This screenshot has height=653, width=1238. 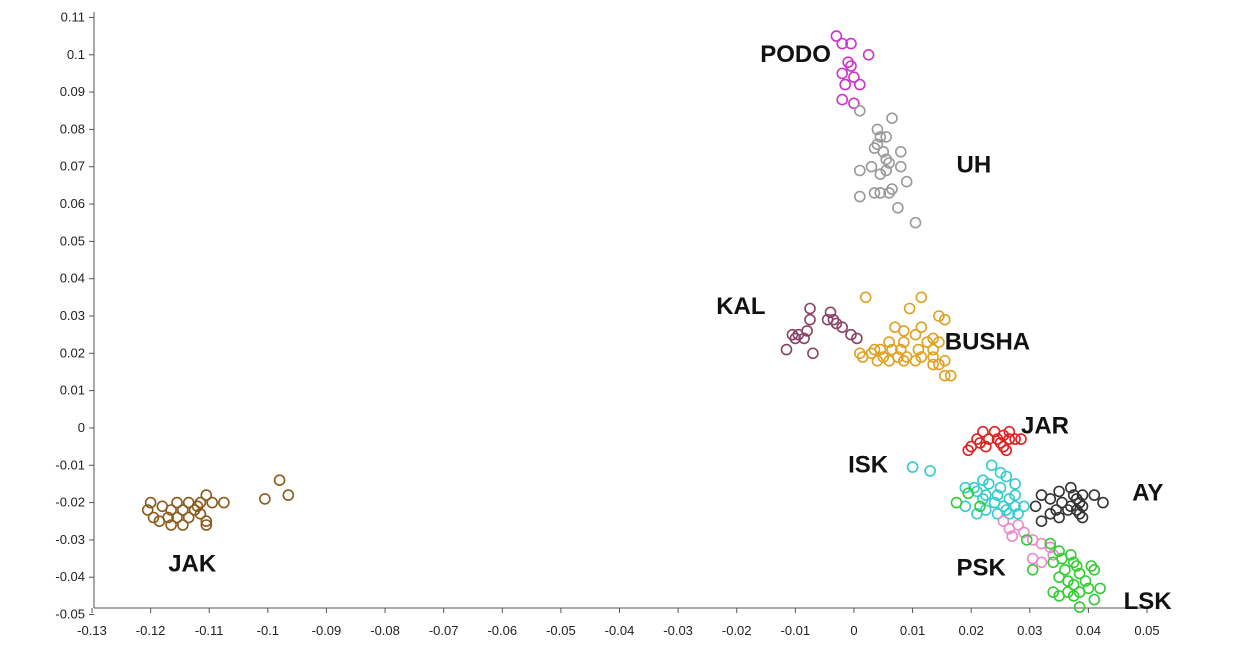 What do you see at coordinates (72, 278) in the screenshot?
I see `y-tick-label: 0.04` at bounding box center [72, 278].